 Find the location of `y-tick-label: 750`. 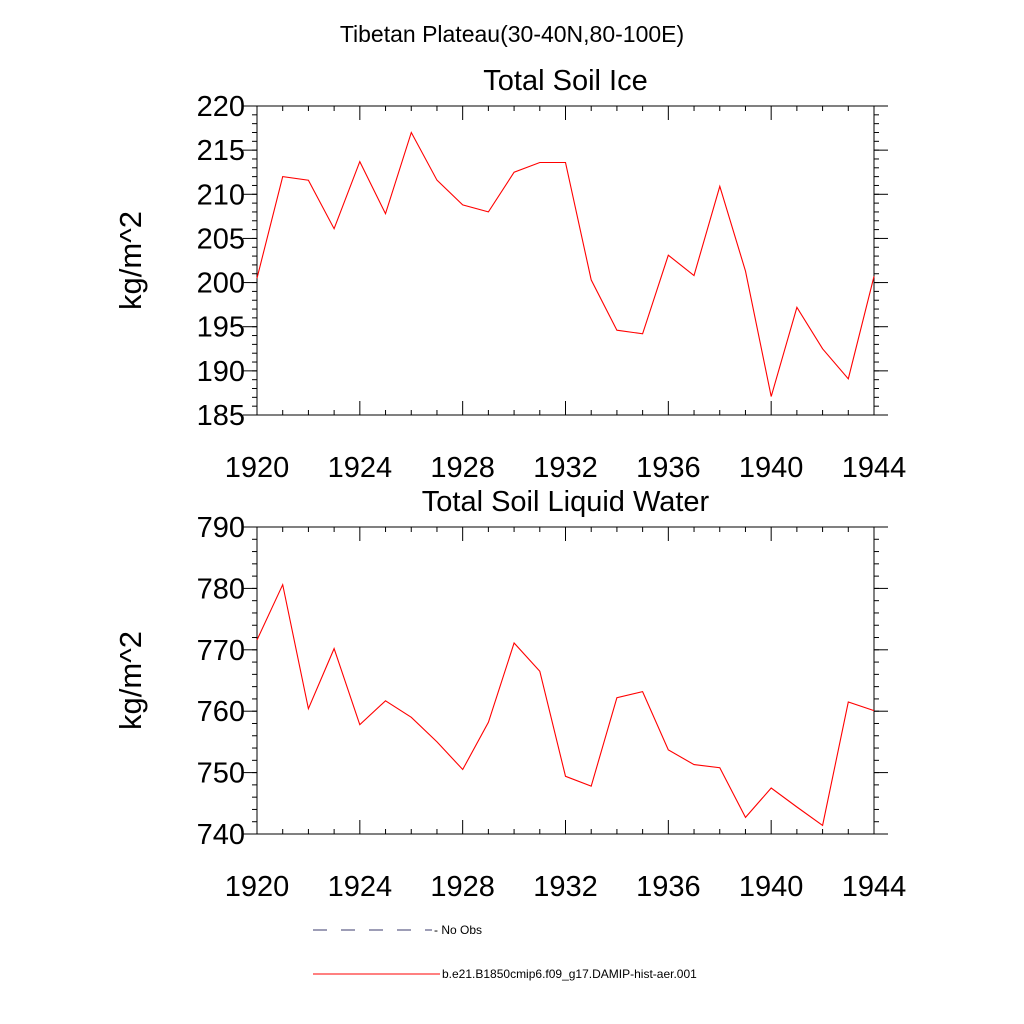

y-tick-label: 750 is located at coordinates (221, 774).